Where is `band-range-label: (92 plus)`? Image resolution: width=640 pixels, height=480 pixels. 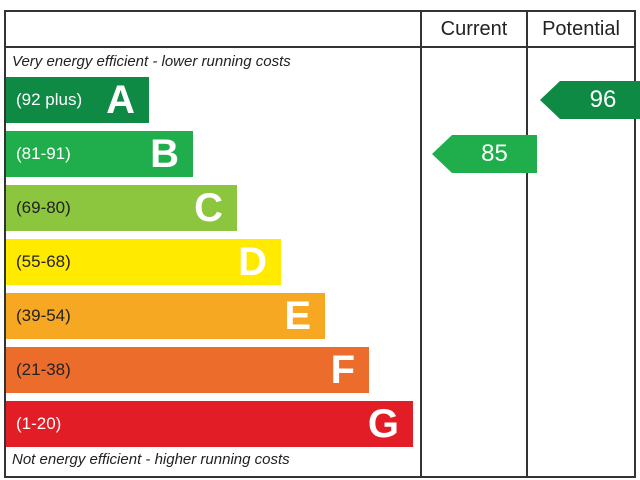
band-range-label: (92 plus) is located at coordinates (49, 99).